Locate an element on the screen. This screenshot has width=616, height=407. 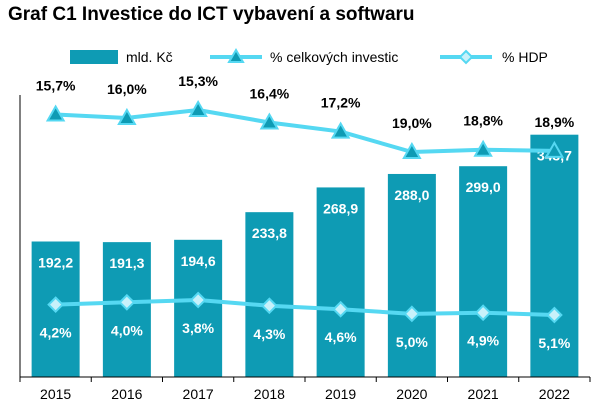
triangle-marker-2019 is located at coordinates (340, 130).